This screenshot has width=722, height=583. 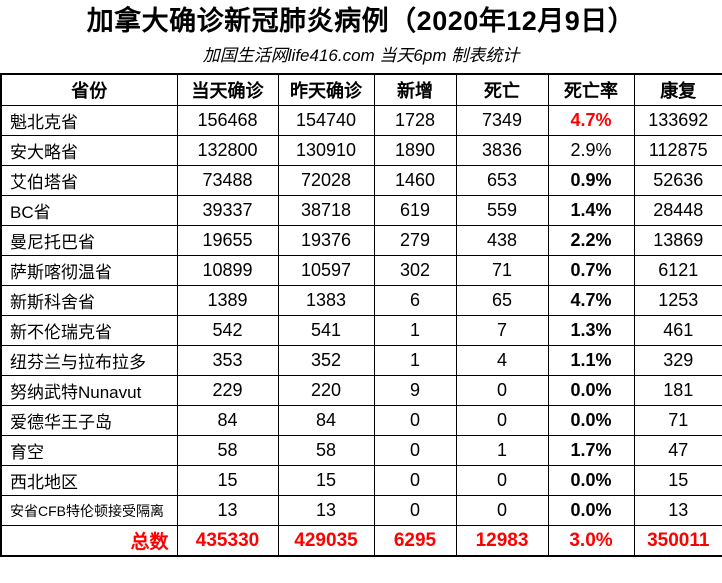 What do you see at coordinates (227, 210) in the screenshot?
I see `today-cell: 39337` at bounding box center [227, 210].